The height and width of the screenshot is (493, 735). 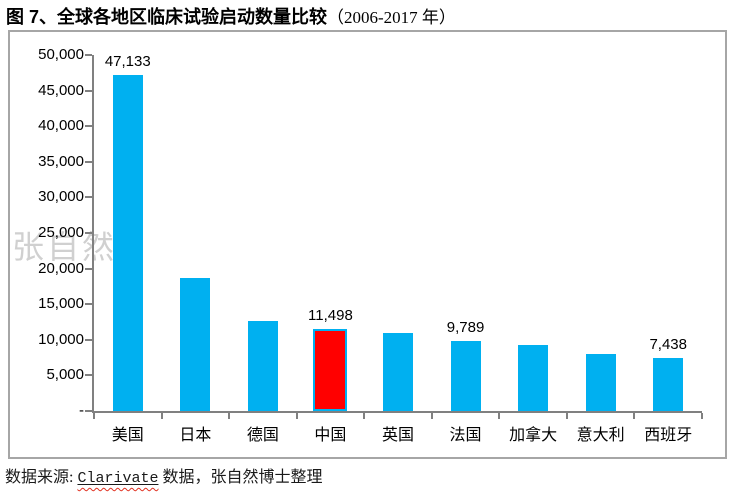 I want to click on y-axis-tick-label: 45,000, so click(x=61, y=90).